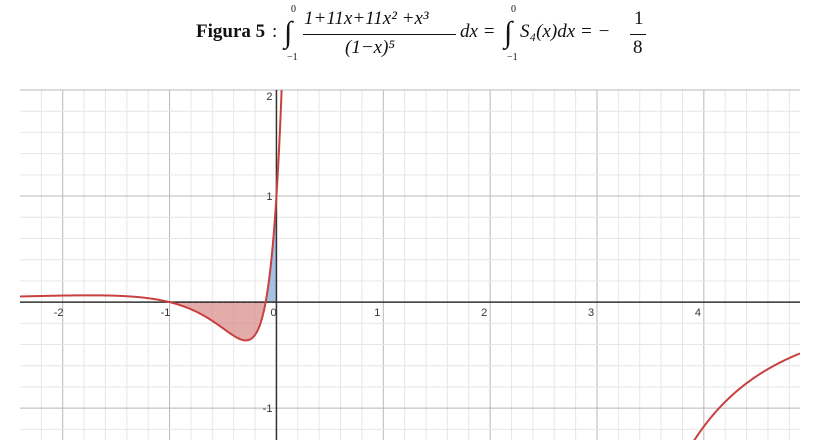 The width and height of the screenshot is (825, 448). I want to click on fraction-bar, so click(379, 34).